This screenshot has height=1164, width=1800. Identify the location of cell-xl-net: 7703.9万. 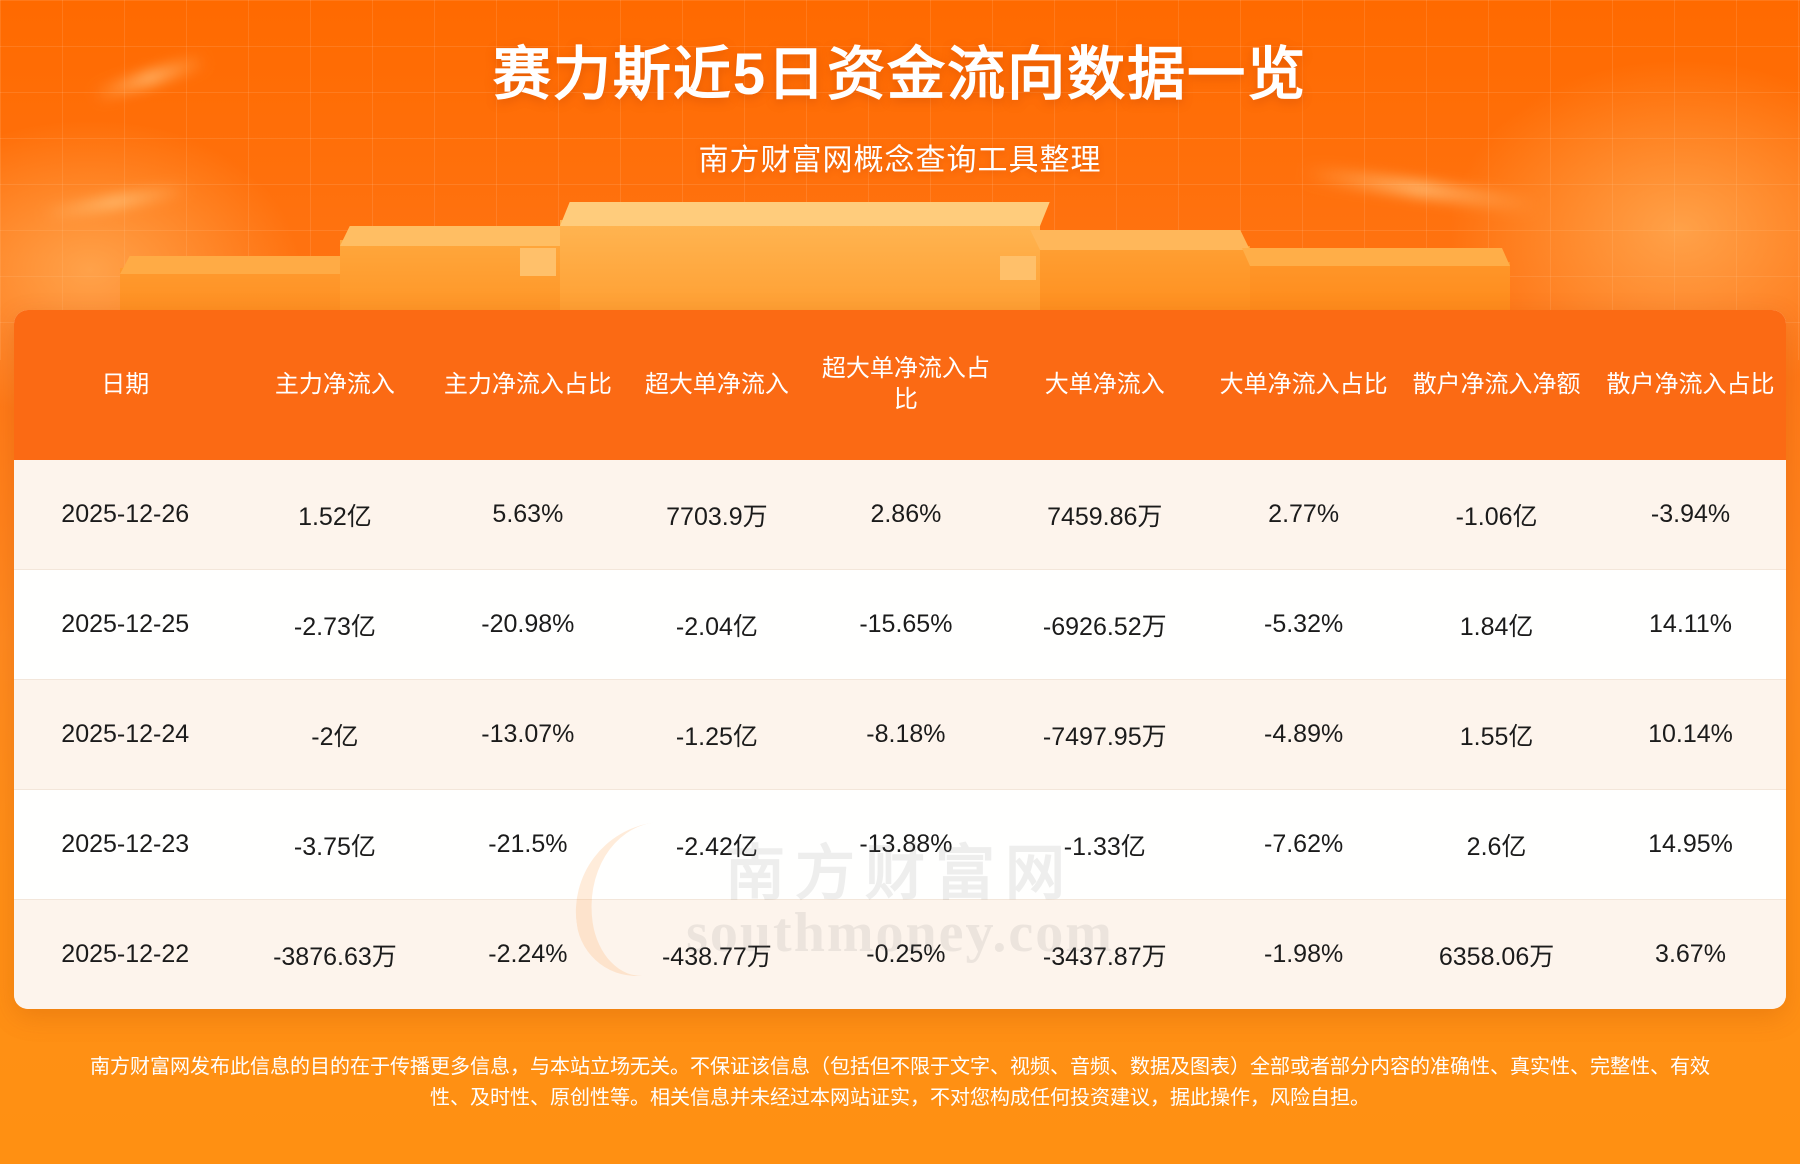
(717, 515).